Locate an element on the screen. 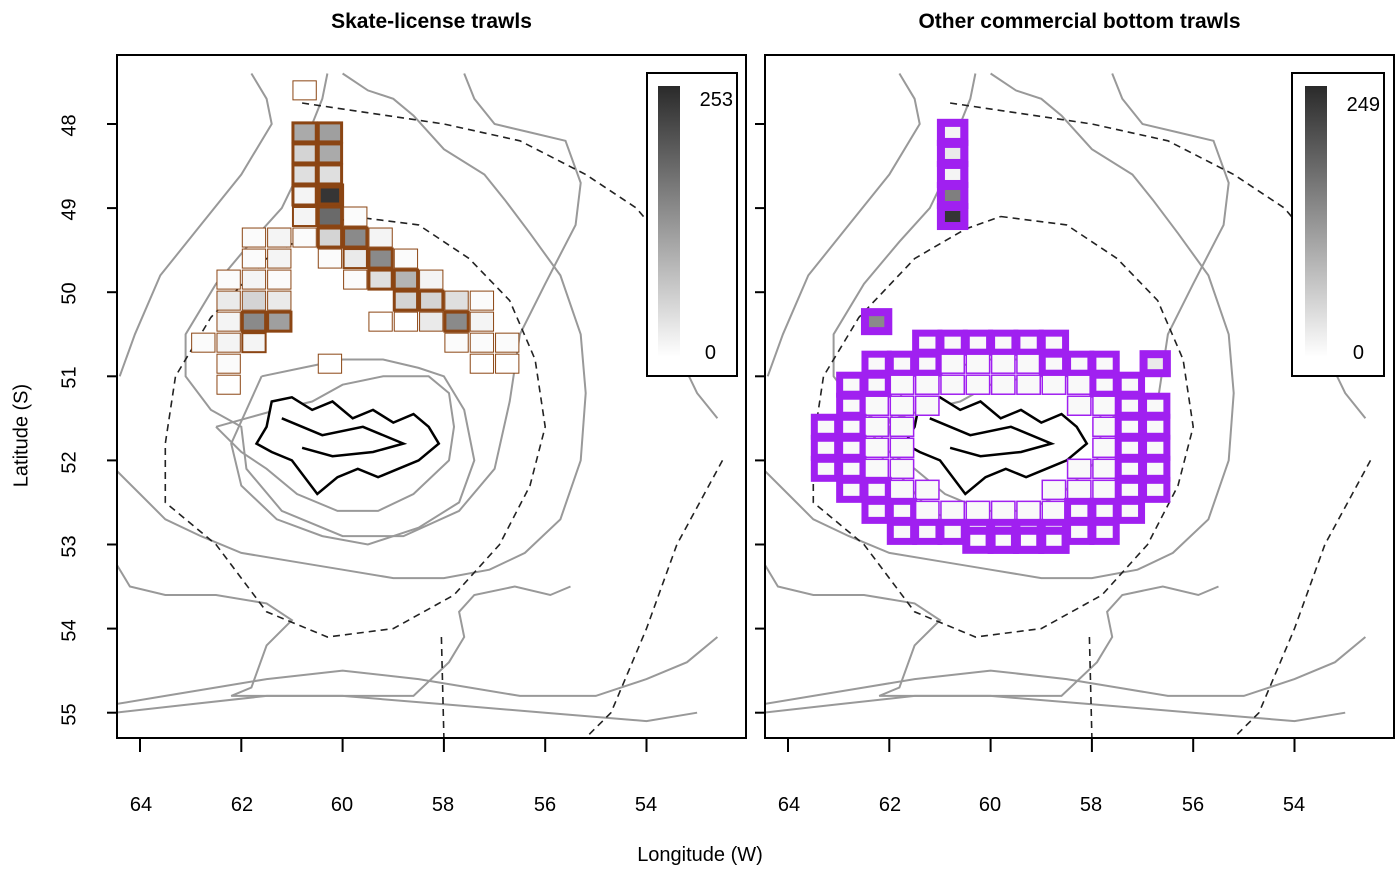 The width and height of the screenshot is (1399, 872). xtick-label: 62 is located at coordinates (890, 805).